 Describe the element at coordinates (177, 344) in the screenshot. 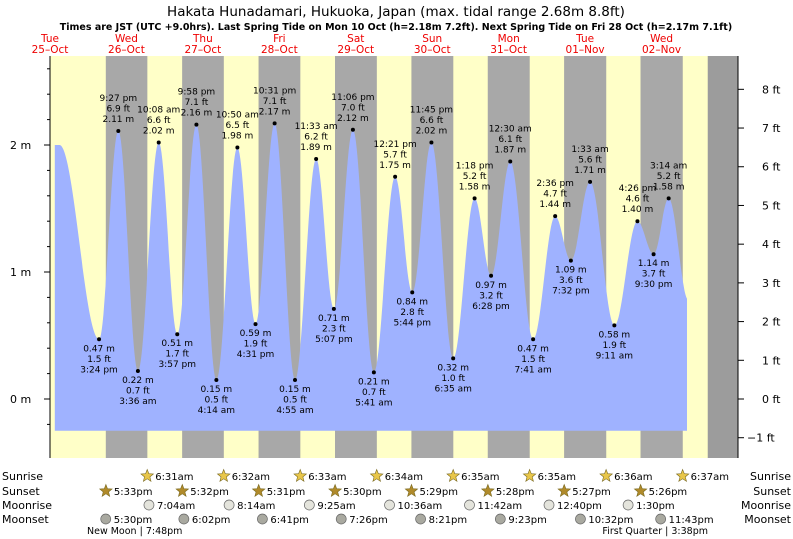

I see `extreme-label: 0.51 m` at that location.